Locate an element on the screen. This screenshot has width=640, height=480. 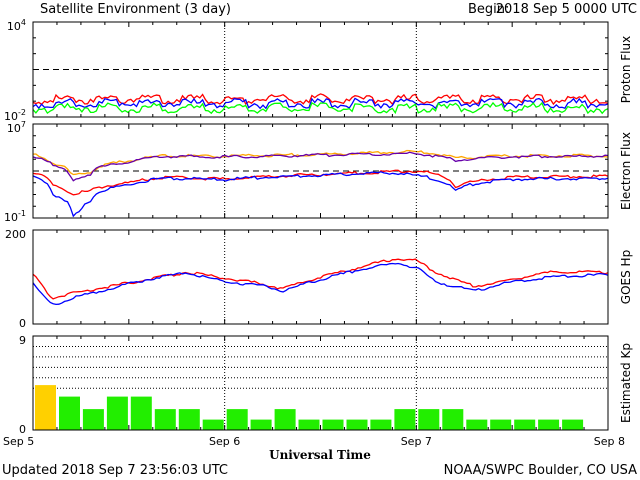
electron-blue-series is located at coordinates (320, 194).